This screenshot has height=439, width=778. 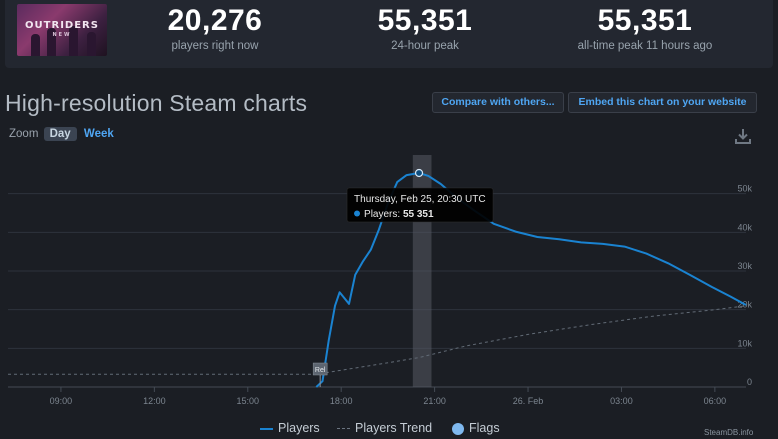 What do you see at coordinates (420, 199) in the screenshot?
I see `tooltip-date: Thursday, Feb 25, 20:30 UTC` at bounding box center [420, 199].